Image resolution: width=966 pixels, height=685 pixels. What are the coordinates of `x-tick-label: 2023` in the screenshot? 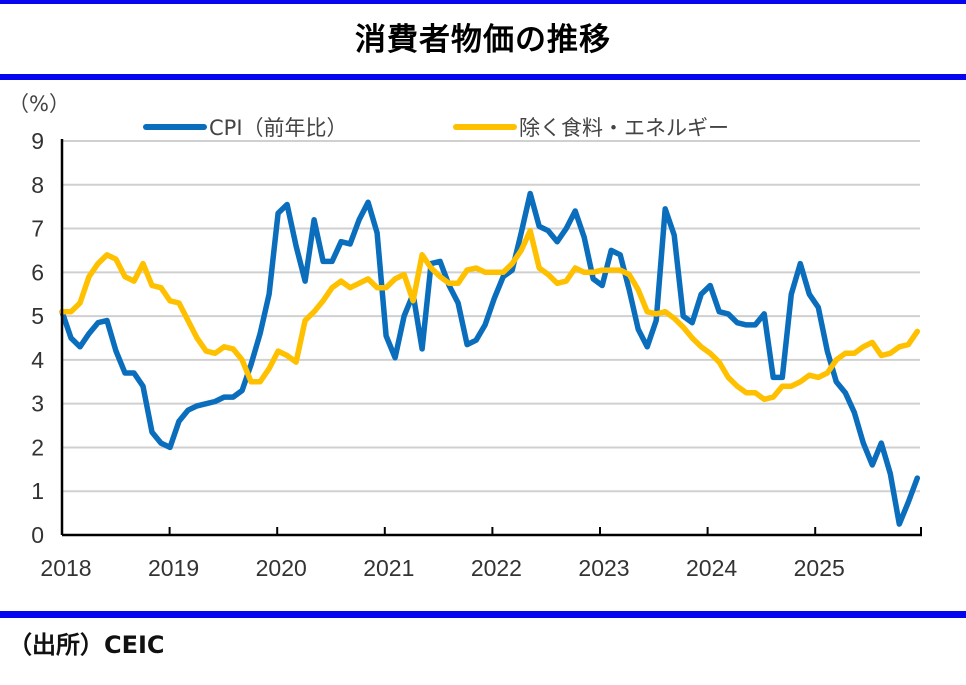 It's located at (603, 568).